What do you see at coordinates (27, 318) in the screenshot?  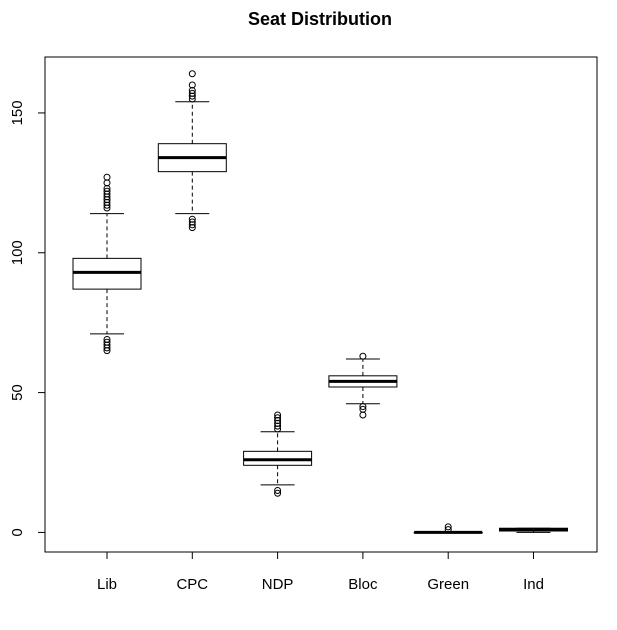 I see `y-axis: 0 50 100 150` at bounding box center [27, 318].